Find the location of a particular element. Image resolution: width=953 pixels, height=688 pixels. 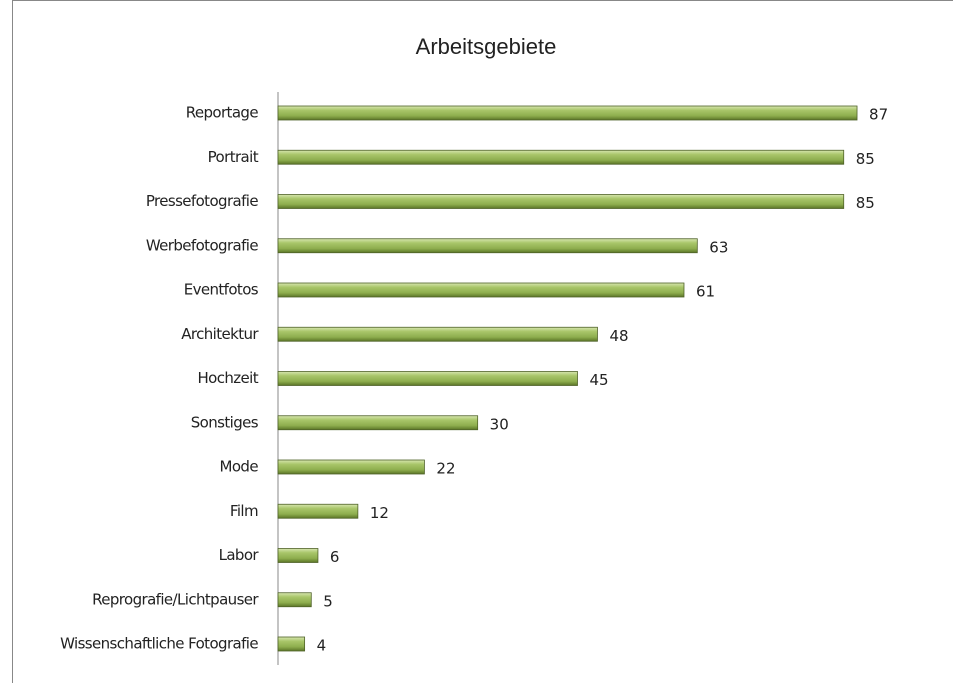

data-label: 48 is located at coordinates (618, 336).